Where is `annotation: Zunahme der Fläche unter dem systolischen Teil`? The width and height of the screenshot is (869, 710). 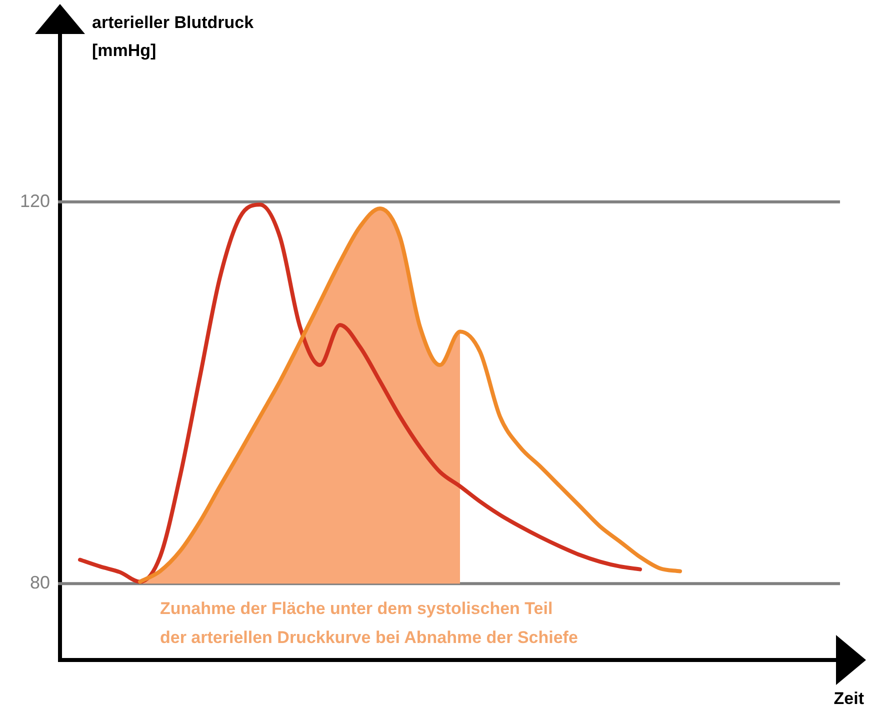
annotation: Zunahme der Fläche unter dem systolischen Teil is located at coordinates (356, 608).